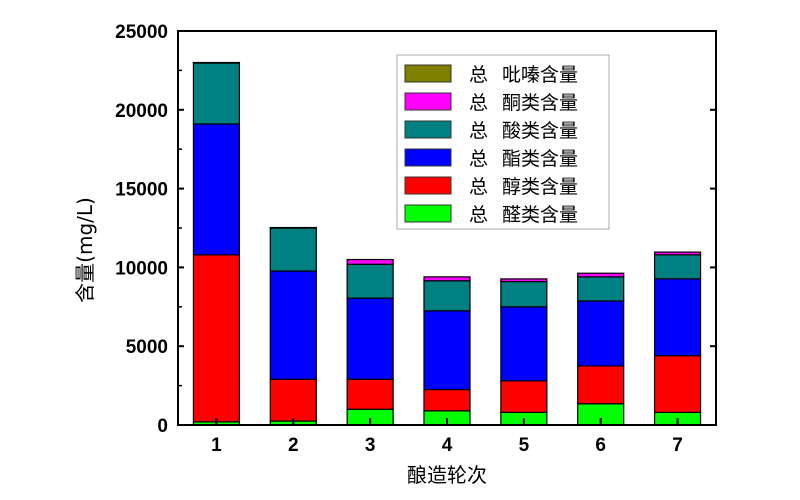 The width and height of the screenshot is (800, 500). Describe the element at coordinates (540, 159) in the screenshot. I see `legend-label: 酯类含量` at that location.